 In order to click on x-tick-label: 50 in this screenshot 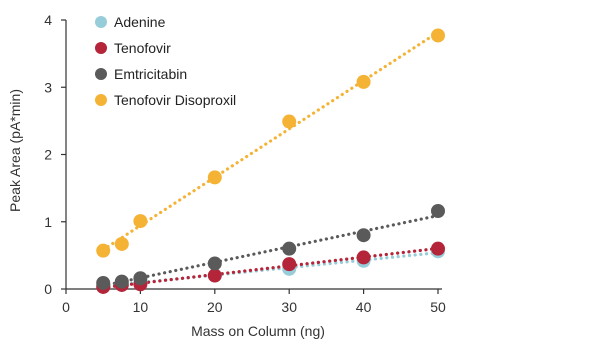, I will do `click(438, 307)`.